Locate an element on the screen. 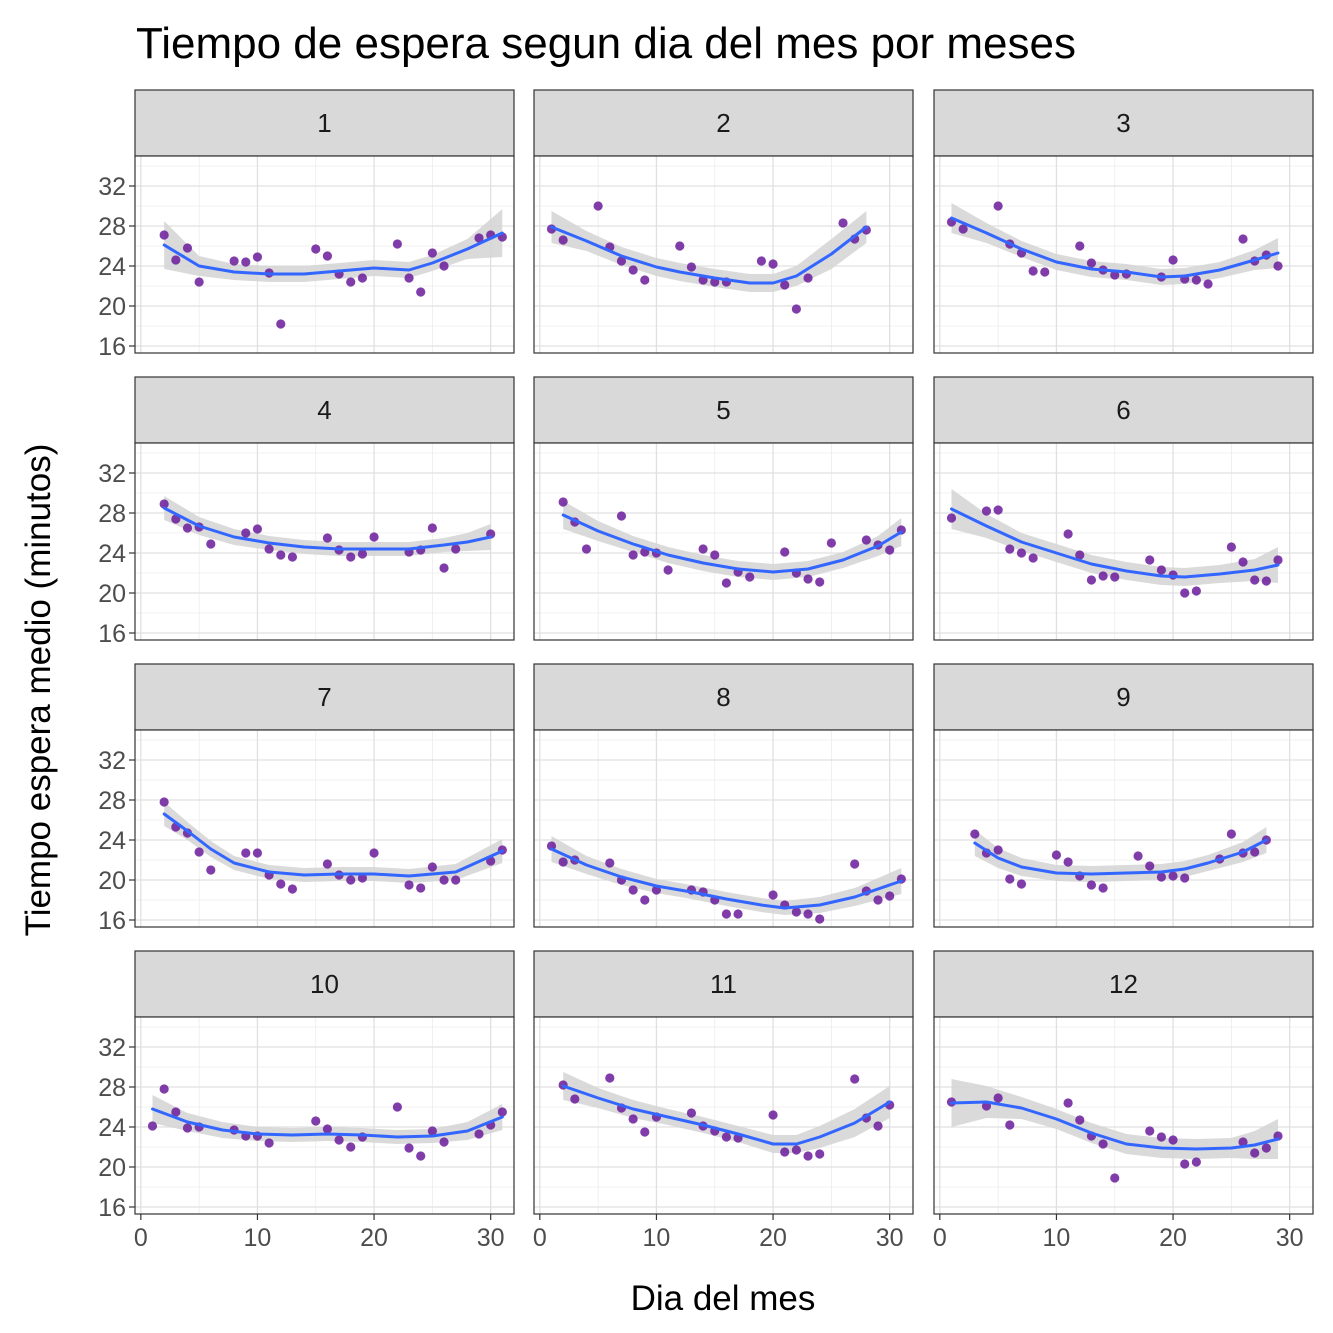 Image resolution: width=1333 pixels, height=1333 pixels. x-tick-label: 0 is located at coordinates (940, 1238).